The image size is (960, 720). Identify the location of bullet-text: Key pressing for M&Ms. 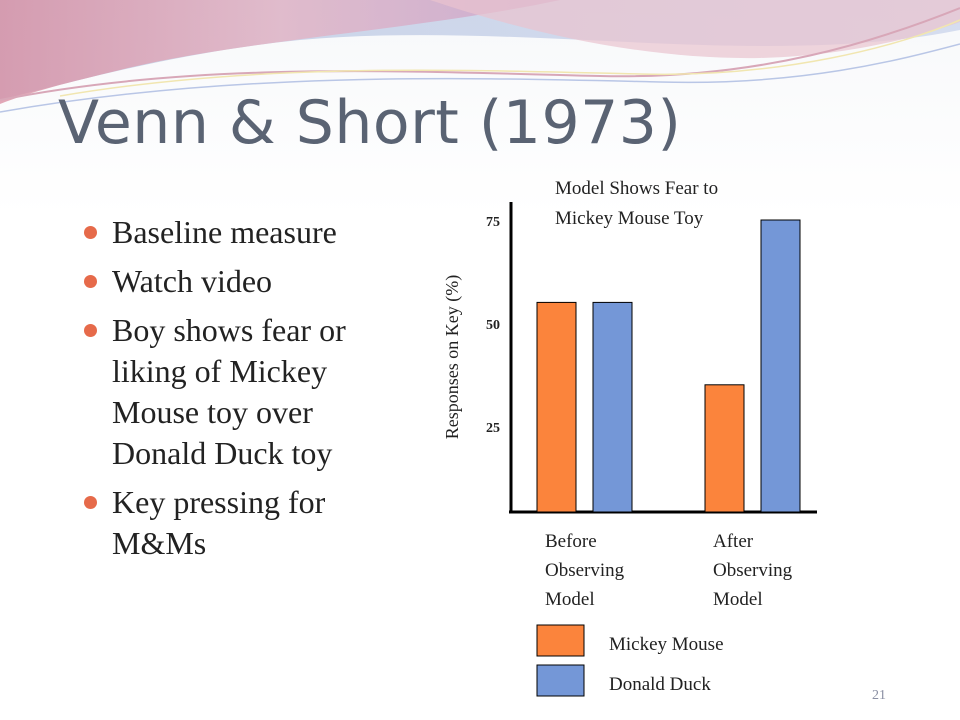
(219, 522).